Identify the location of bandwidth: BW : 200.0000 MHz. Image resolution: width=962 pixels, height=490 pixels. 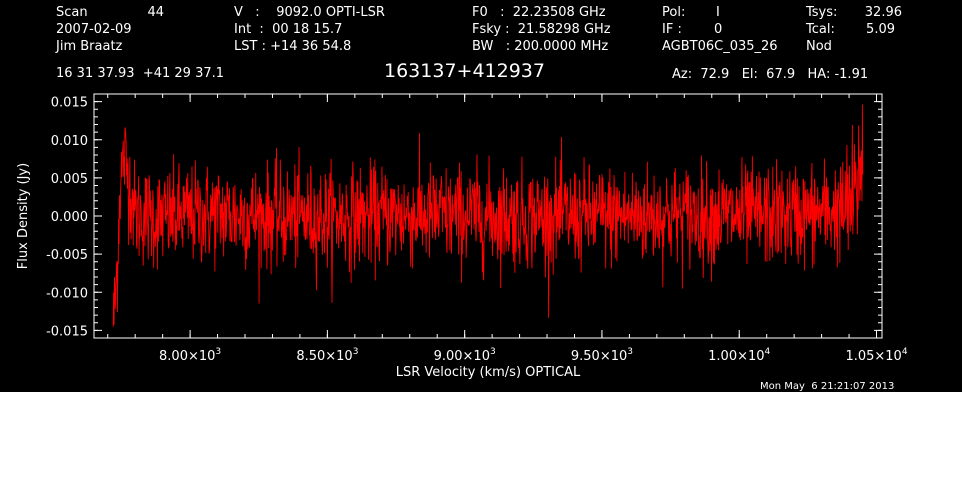
(540, 46).